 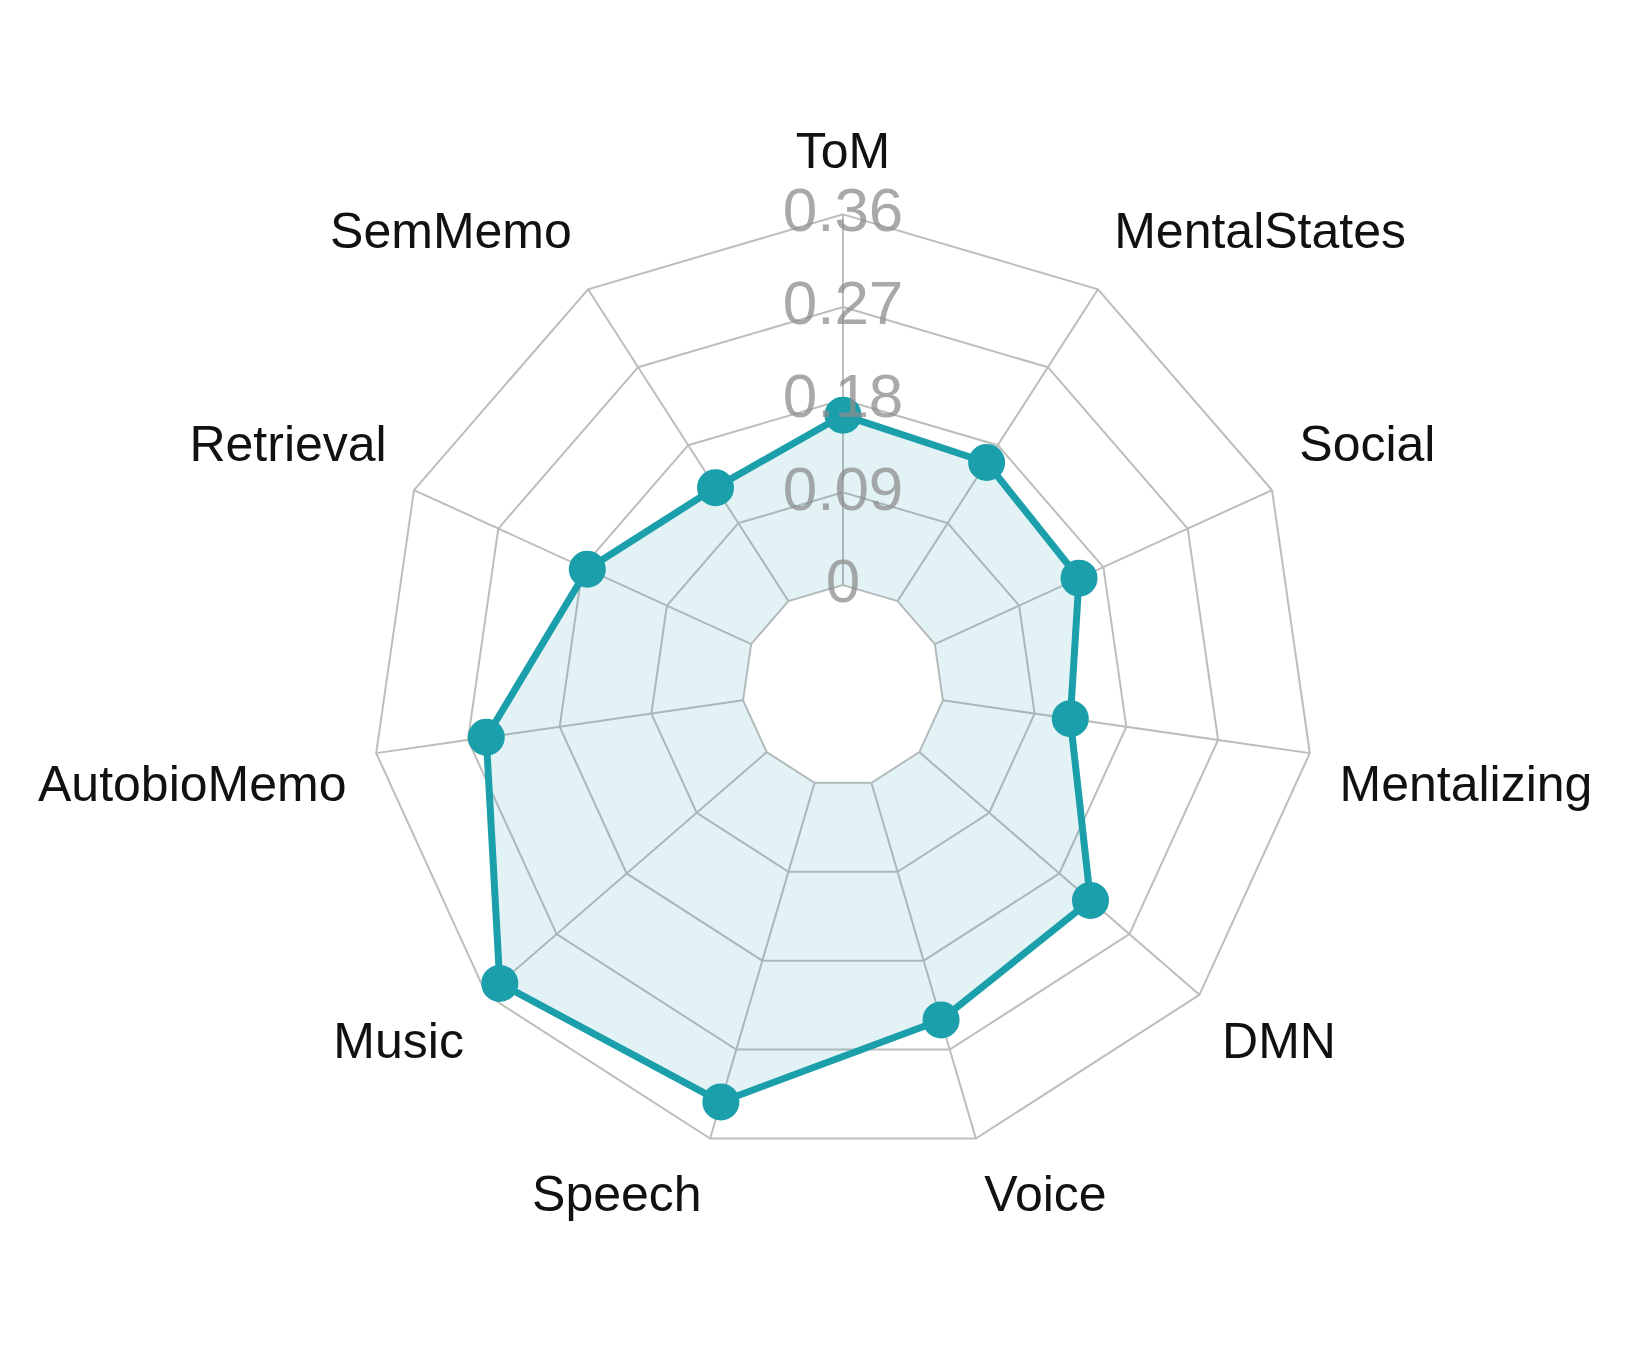 I want to click on spoke-label: Music, so click(x=398, y=1041).